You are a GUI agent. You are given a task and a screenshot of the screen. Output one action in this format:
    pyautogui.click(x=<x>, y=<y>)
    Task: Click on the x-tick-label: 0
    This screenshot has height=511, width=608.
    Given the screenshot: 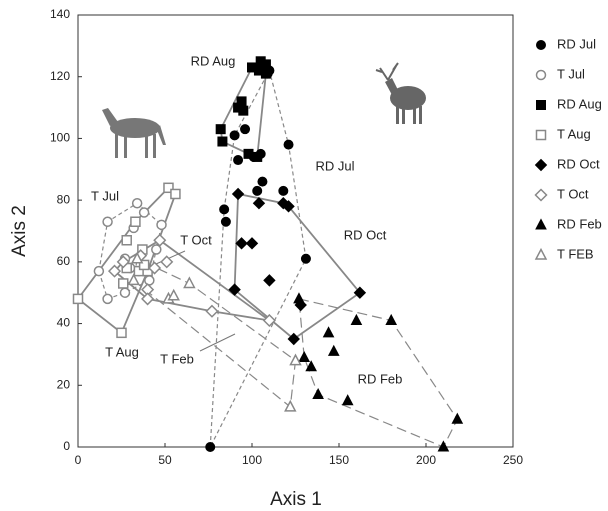 What is the action you would take?
    pyautogui.click(x=78, y=460)
    